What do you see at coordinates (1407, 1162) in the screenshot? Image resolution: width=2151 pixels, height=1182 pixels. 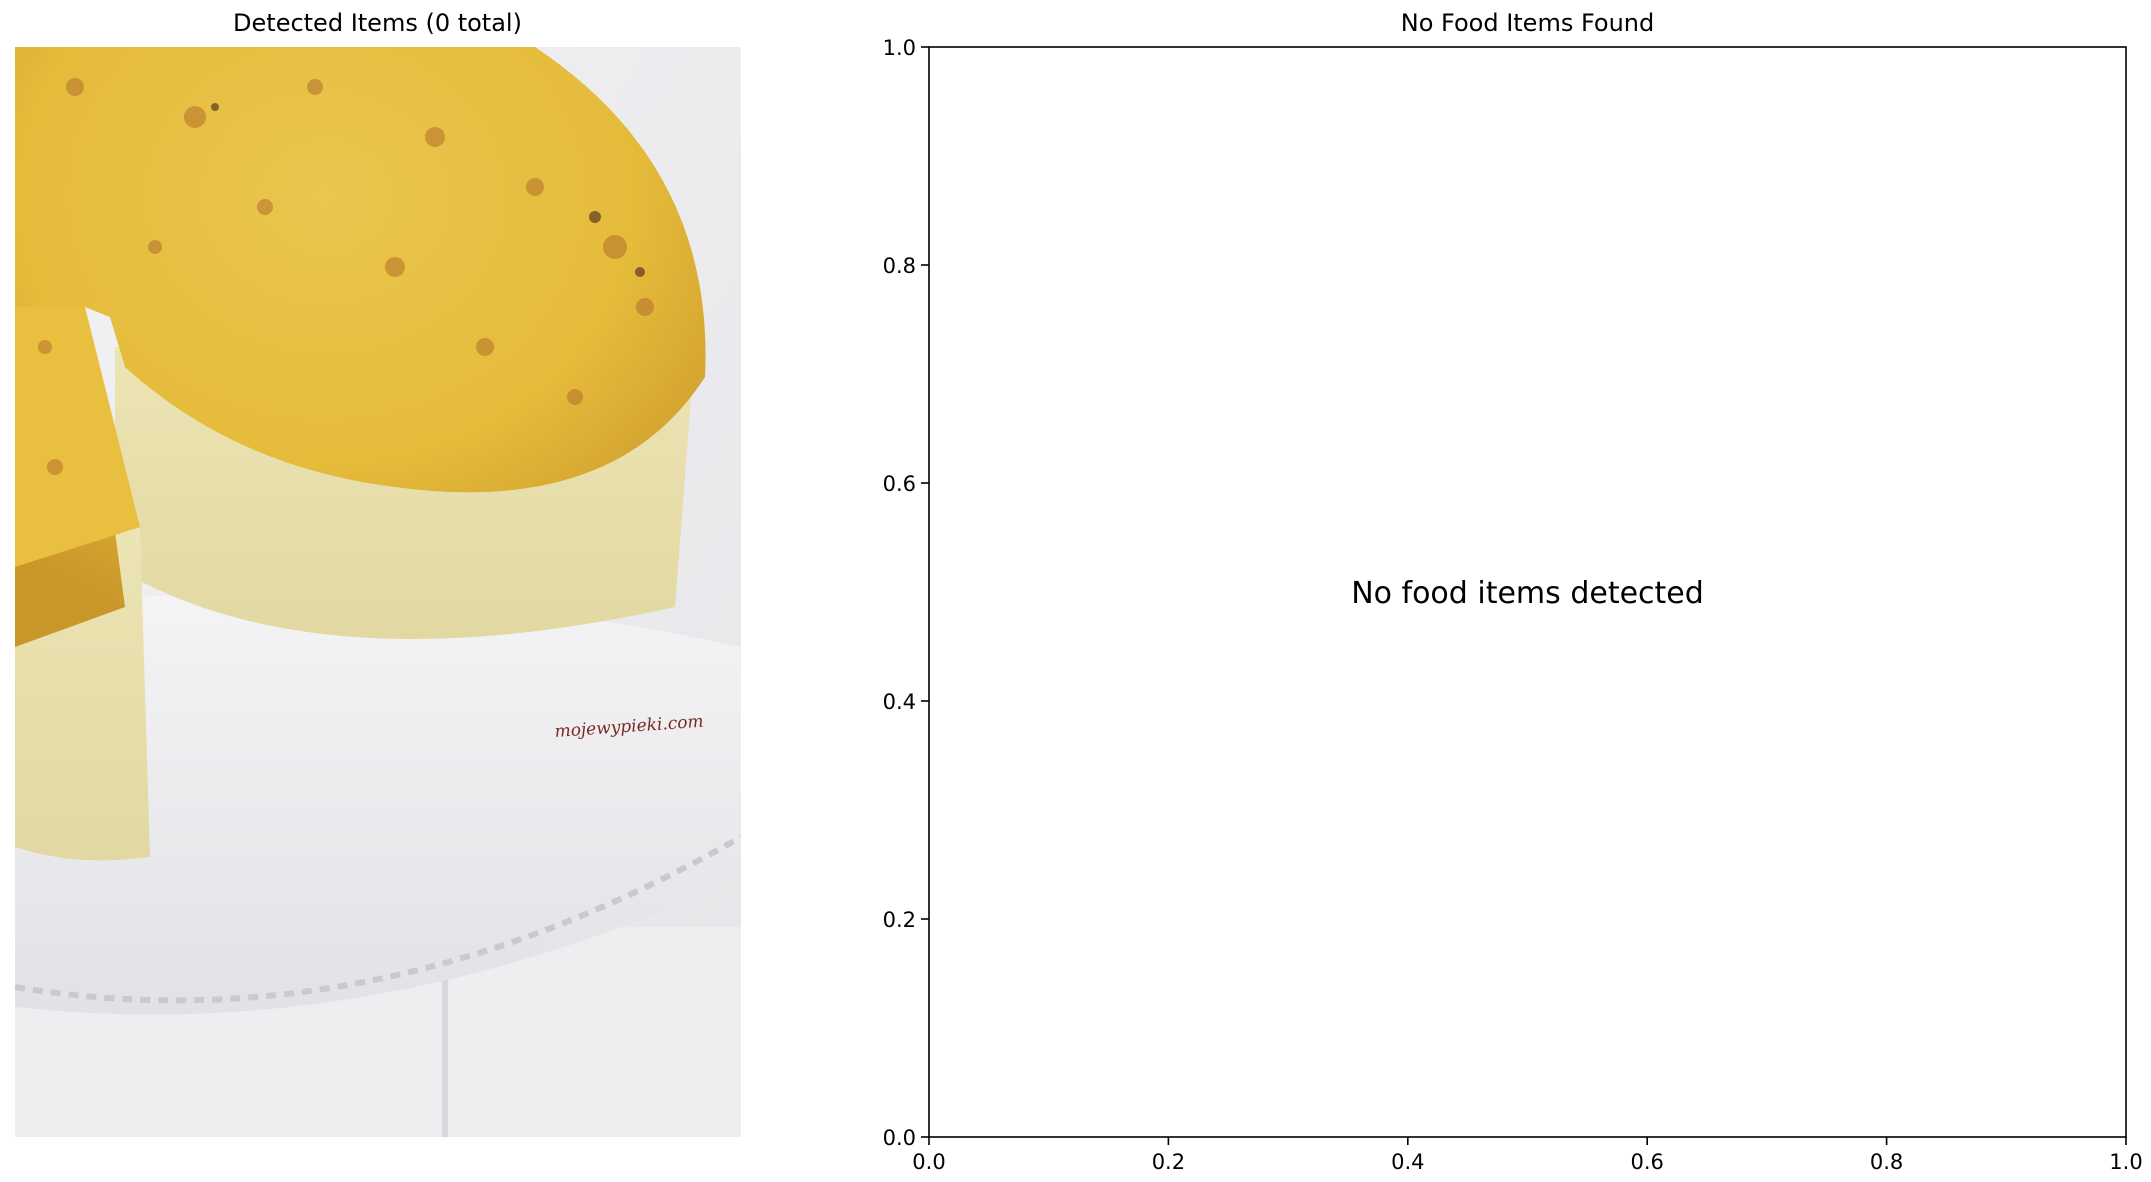 I see `x-tick-label: 0.4` at bounding box center [1407, 1162].